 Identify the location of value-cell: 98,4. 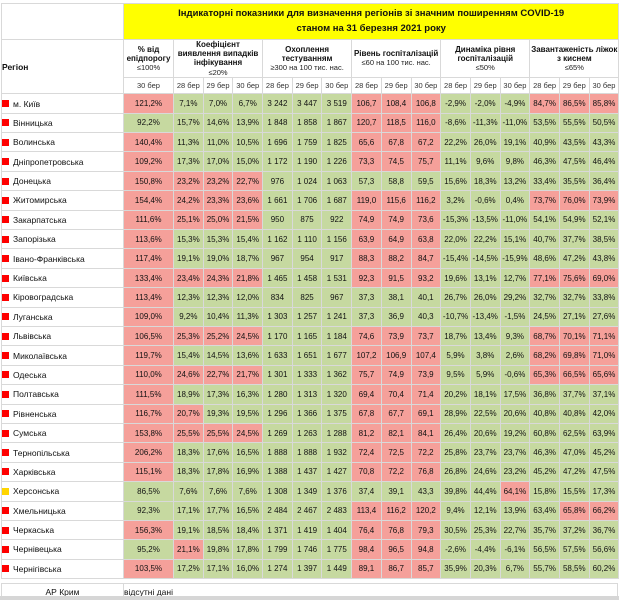
(366, 549).